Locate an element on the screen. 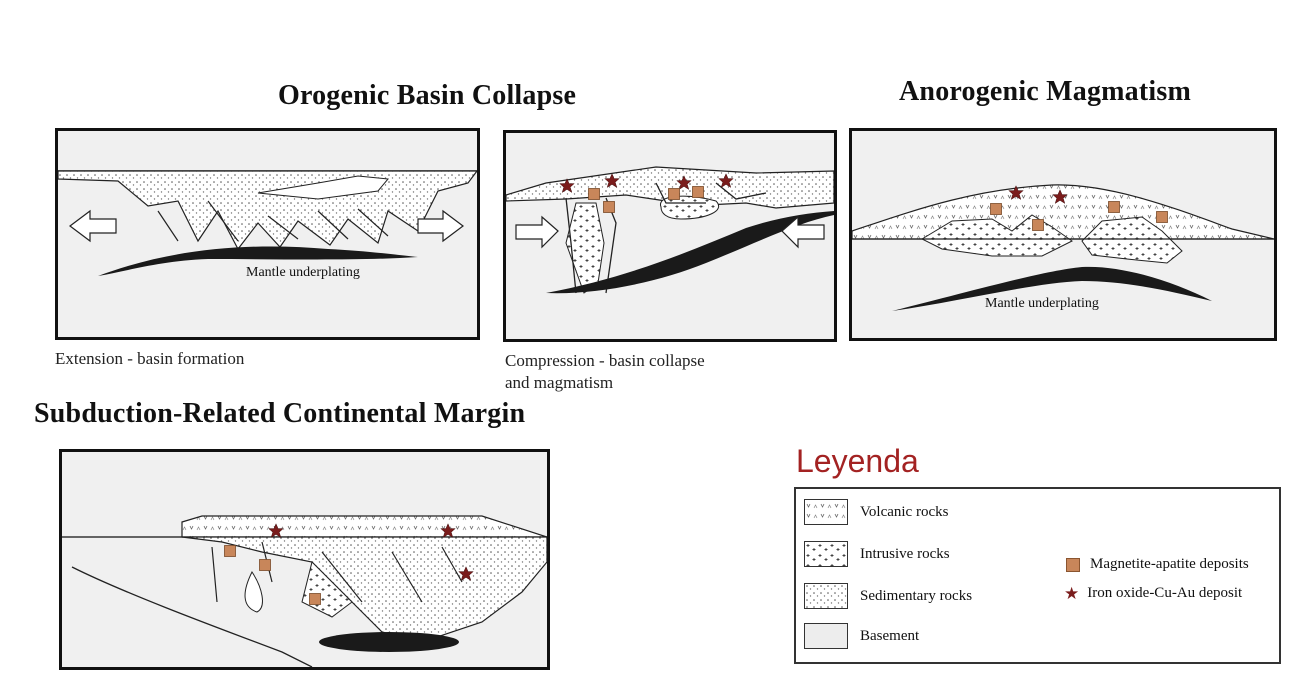 This screenshot has height=677, width=1299. extension-panel: Mantle underplating is located at coordinates (267, 234).